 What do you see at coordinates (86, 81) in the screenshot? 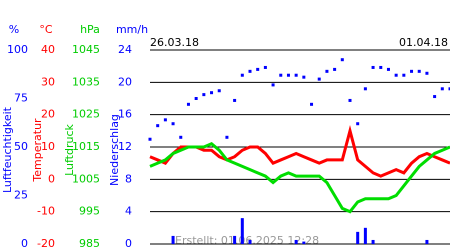
I see `y-tick-label: 1035` at bounding box center [86, 81].